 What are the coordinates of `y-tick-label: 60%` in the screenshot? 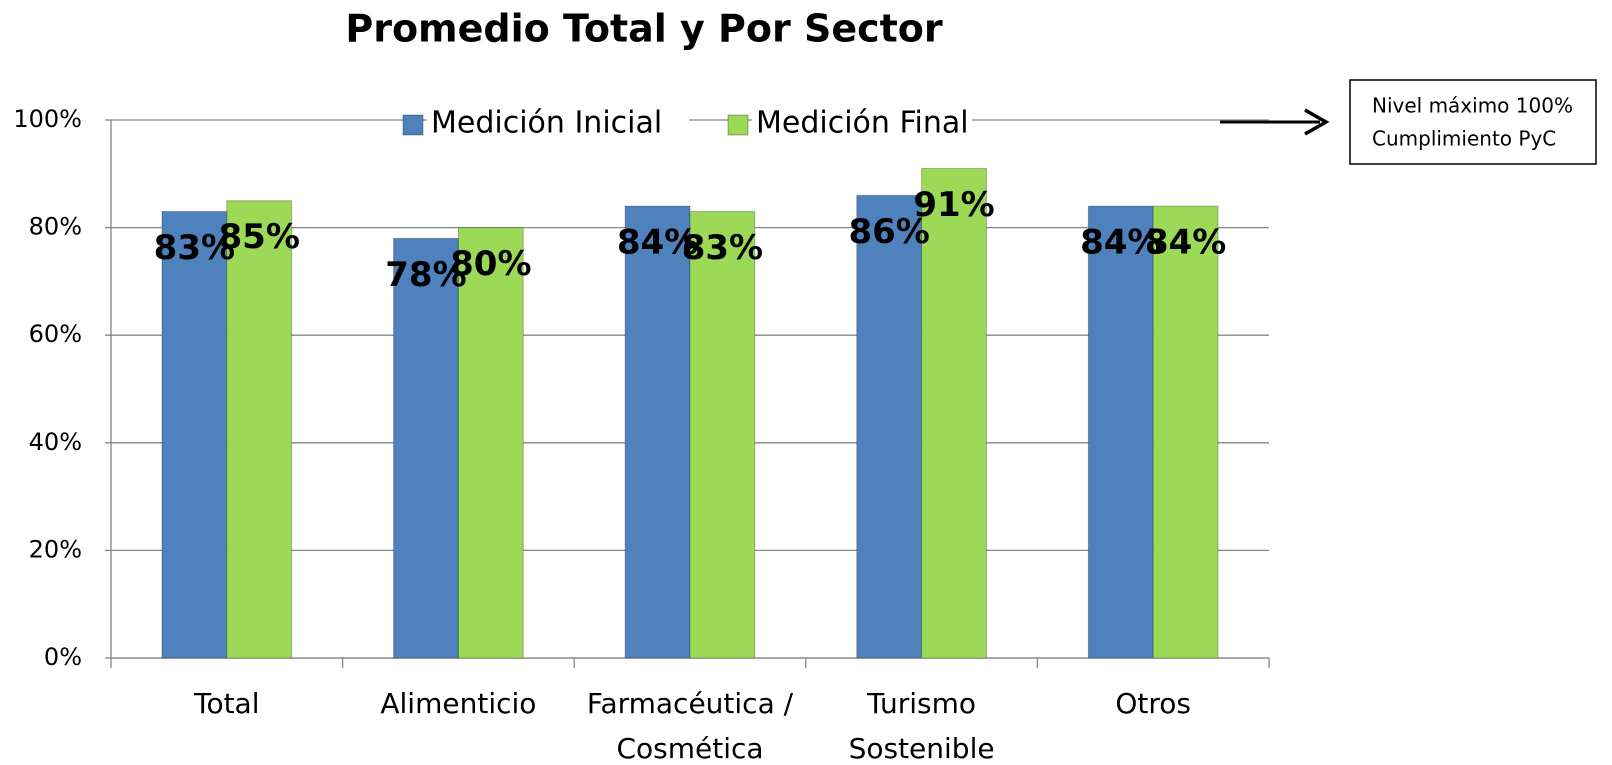 It's located at (55, 334).